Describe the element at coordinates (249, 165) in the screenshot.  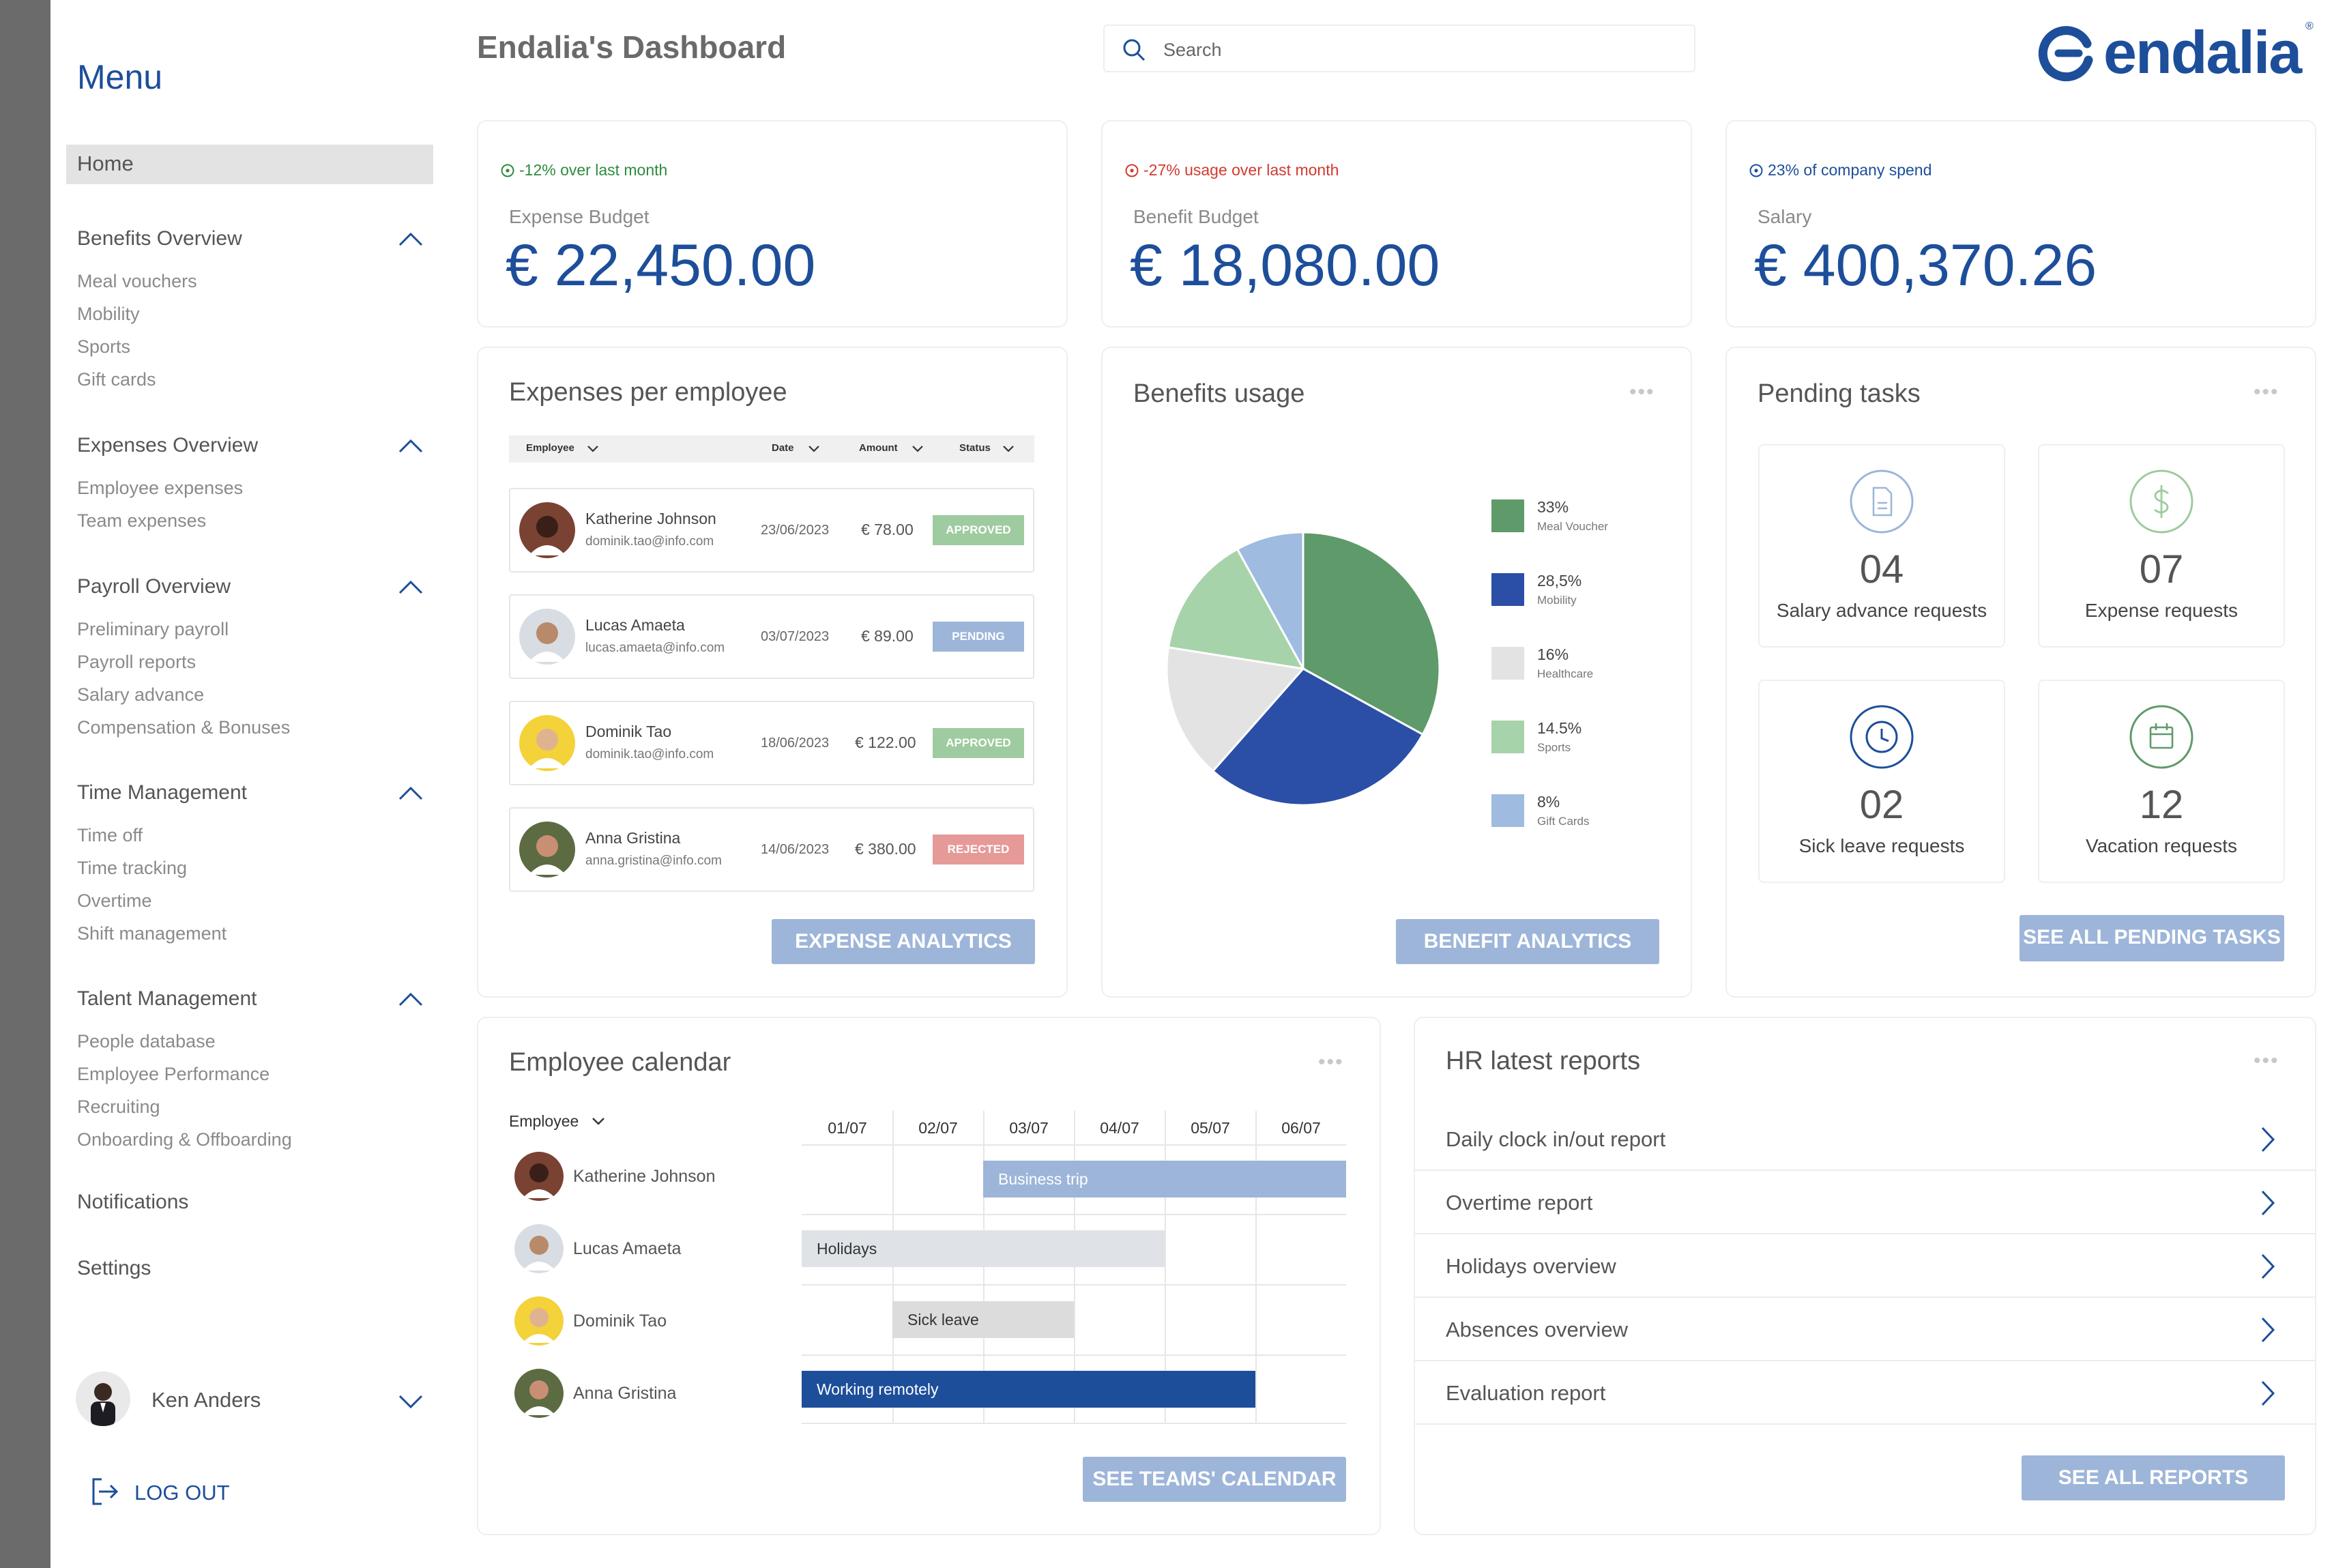
I see `sidebar-item-home: Home` at that location.